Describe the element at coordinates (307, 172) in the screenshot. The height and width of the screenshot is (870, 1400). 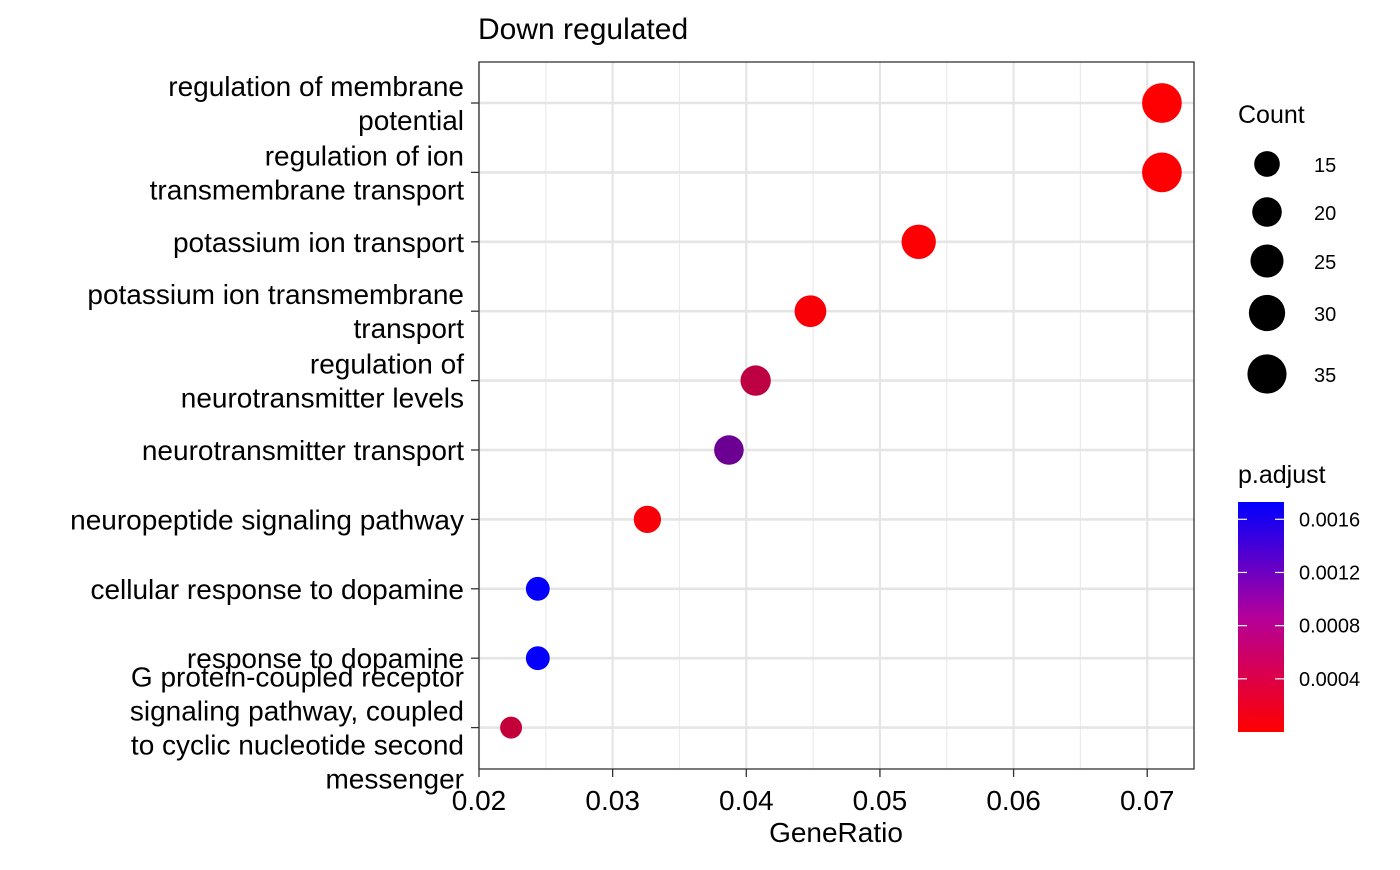
I see `y-tick-label: regulation of ion transmembrane transport` at that location.